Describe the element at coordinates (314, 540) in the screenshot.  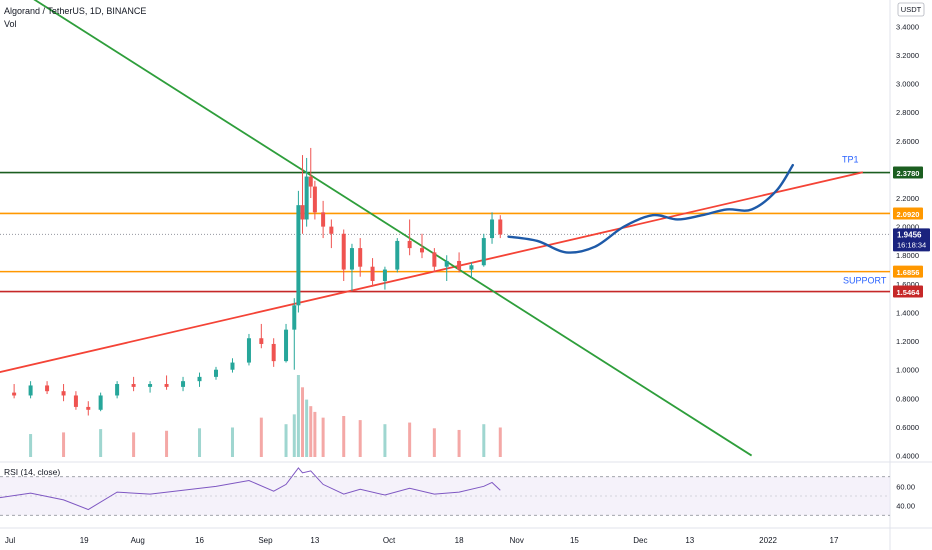
I see `time-tick: 13` at that location.